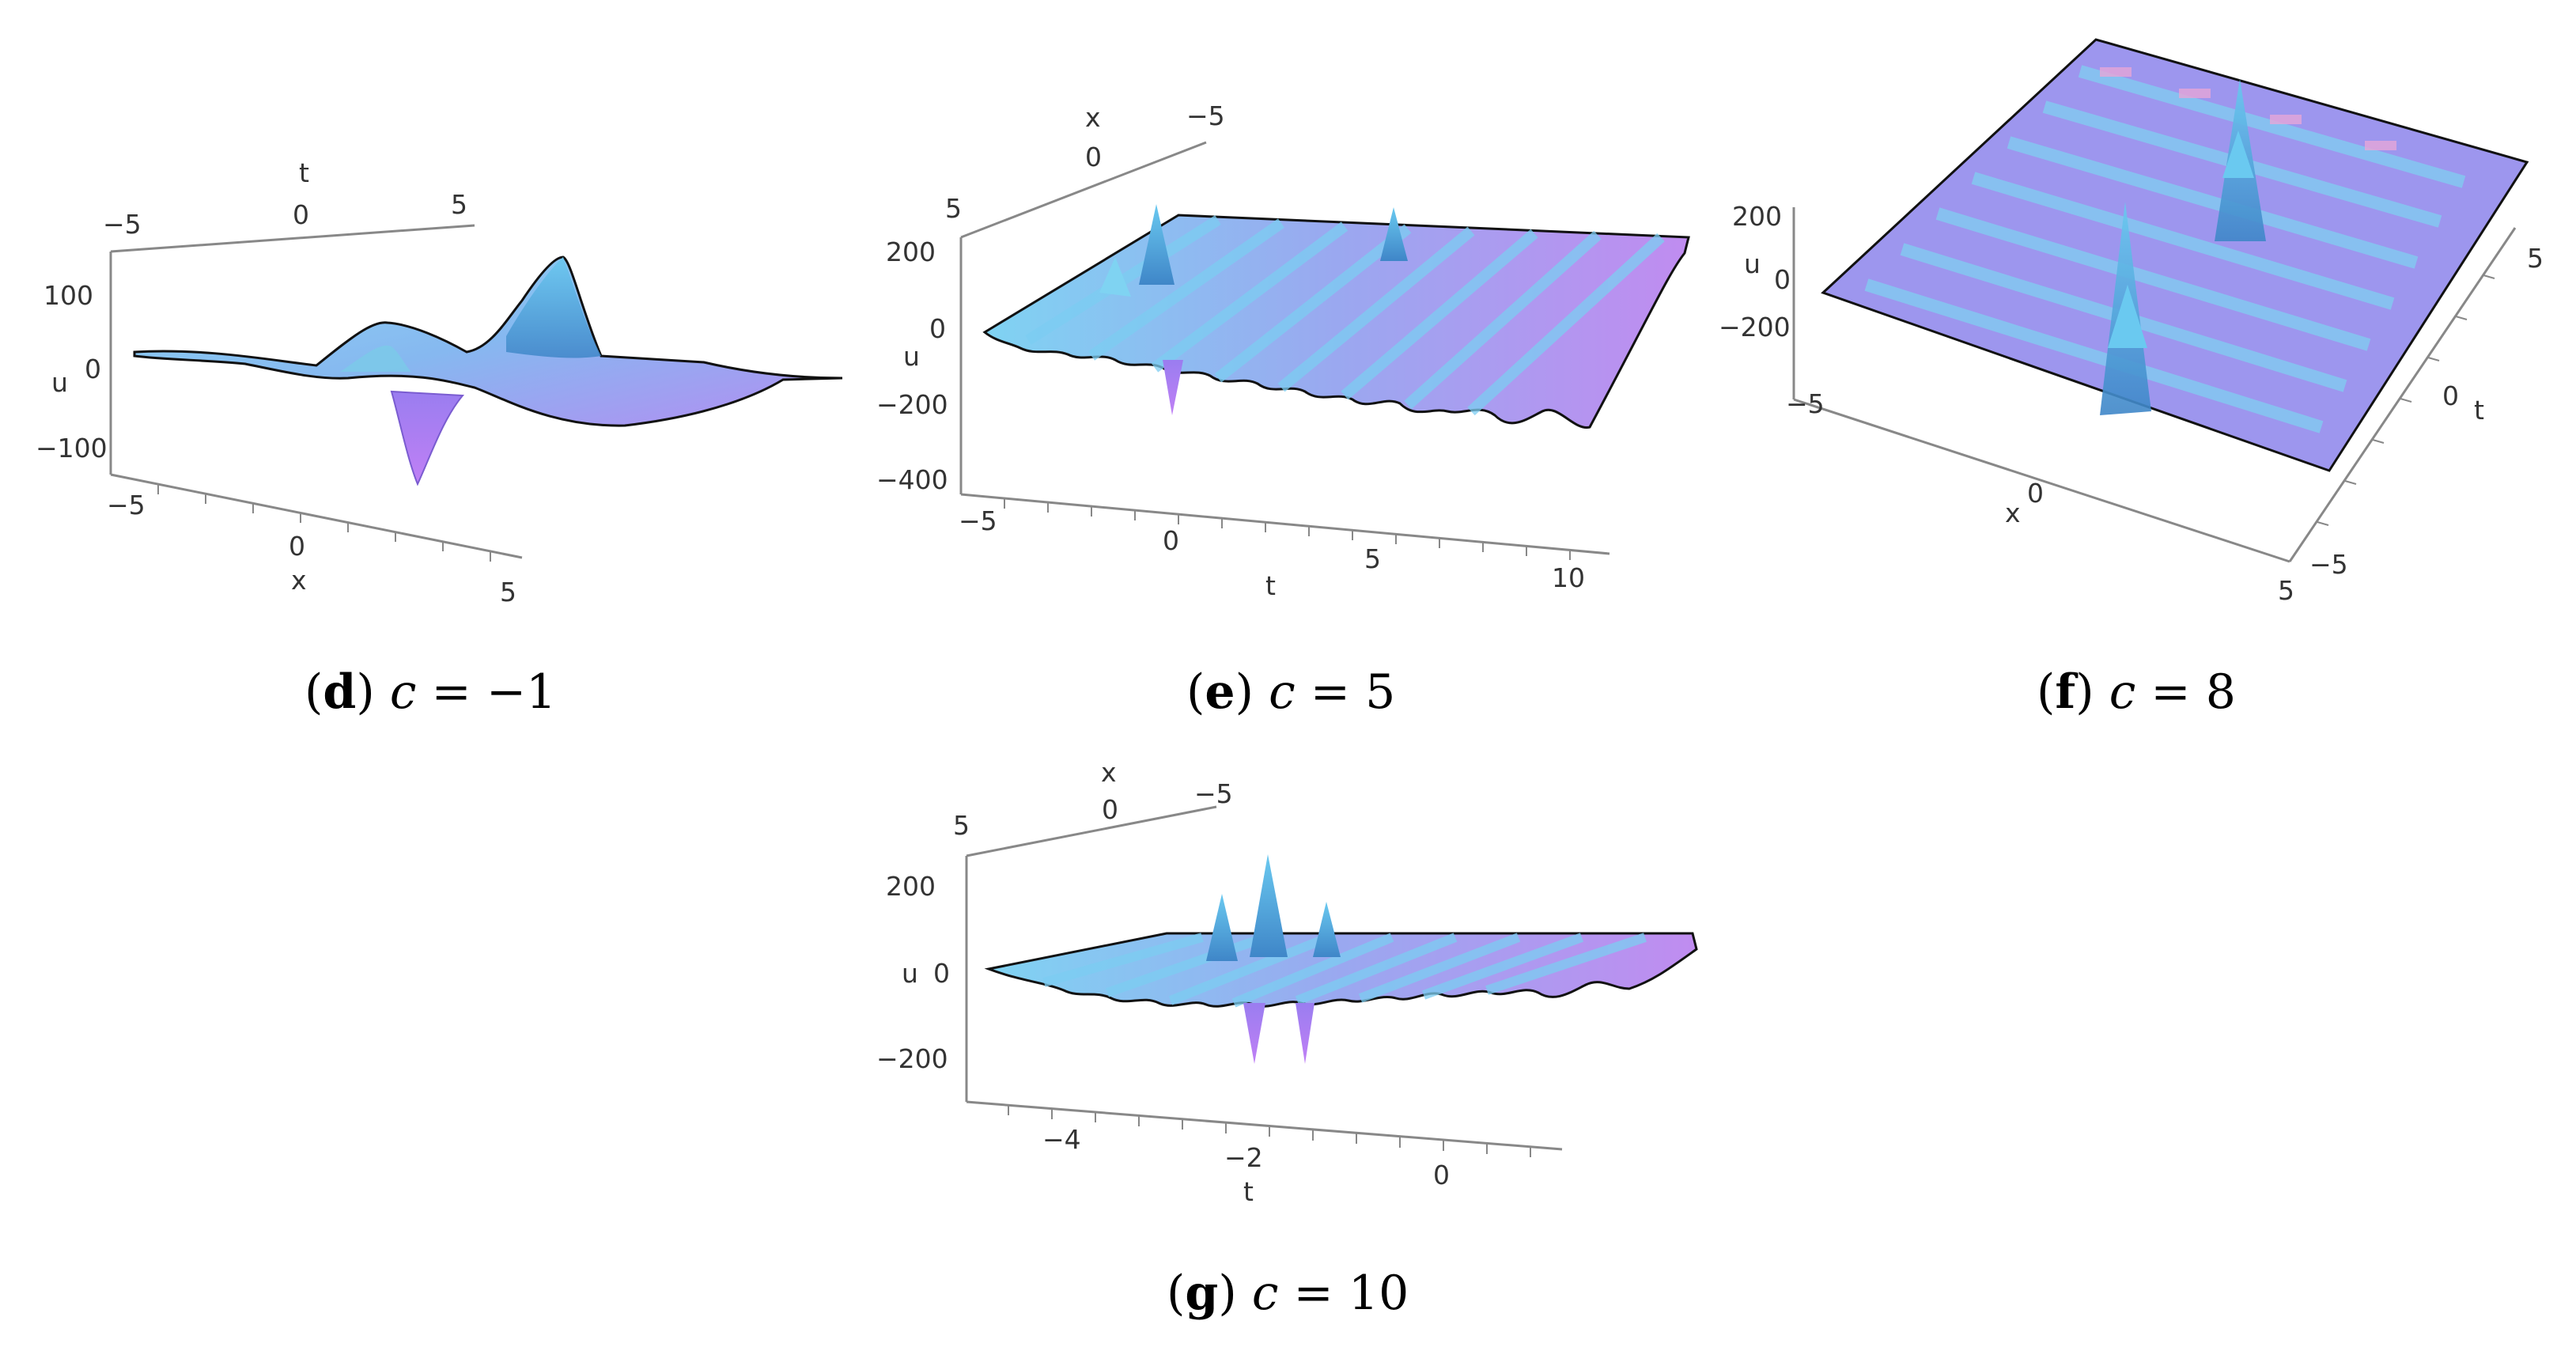 This screenshot has width=2576, height=1351. Describe the element at coordinates (324, 523) in the screenshot. I see `axis-x-tick-marks` at that location.